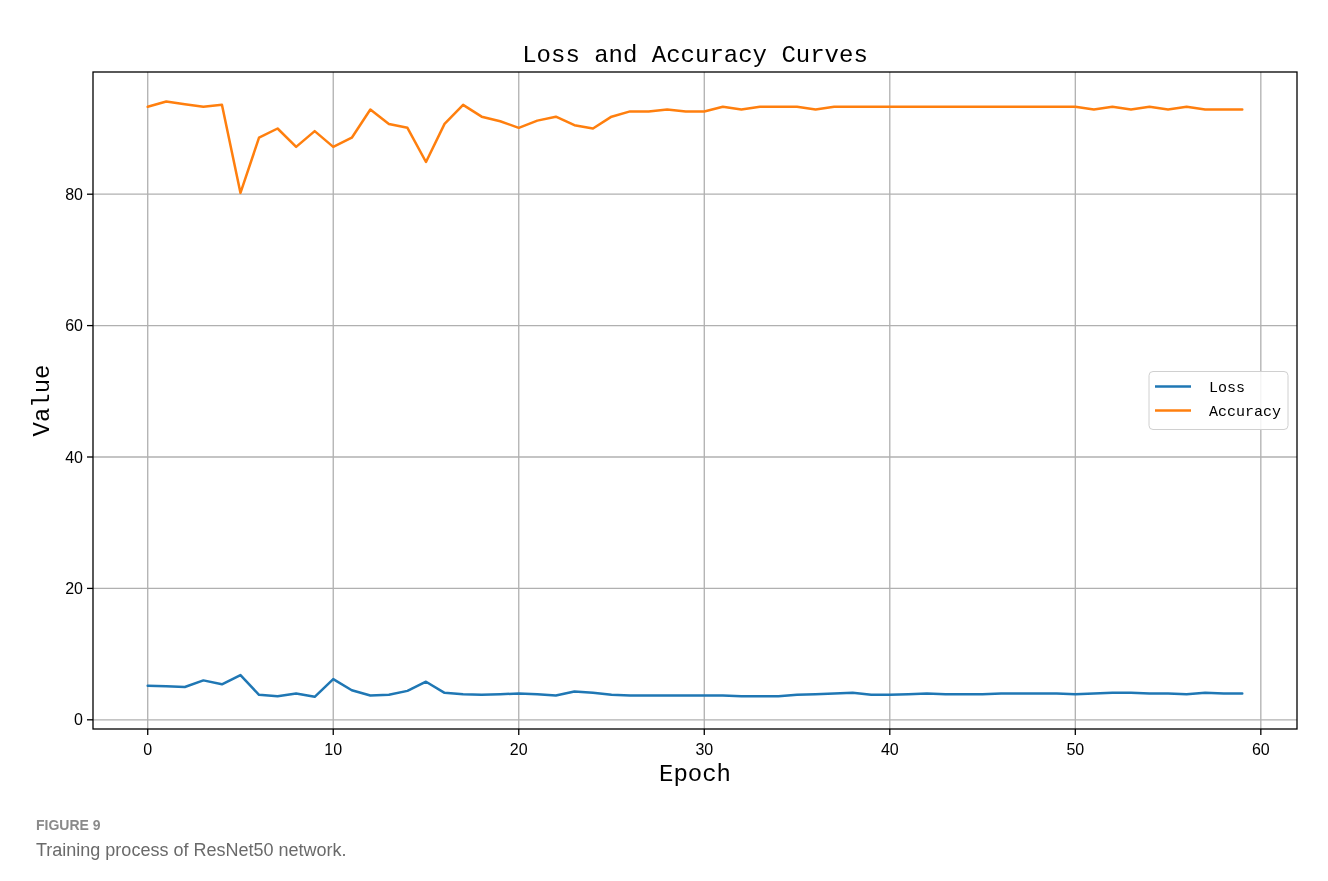 The width and height of the screenshot is (1328, 881). What do you see at coordinates (333, 749) in the screenshot?
I see `x-tick-label: 10` at bounding box center [333, 749].